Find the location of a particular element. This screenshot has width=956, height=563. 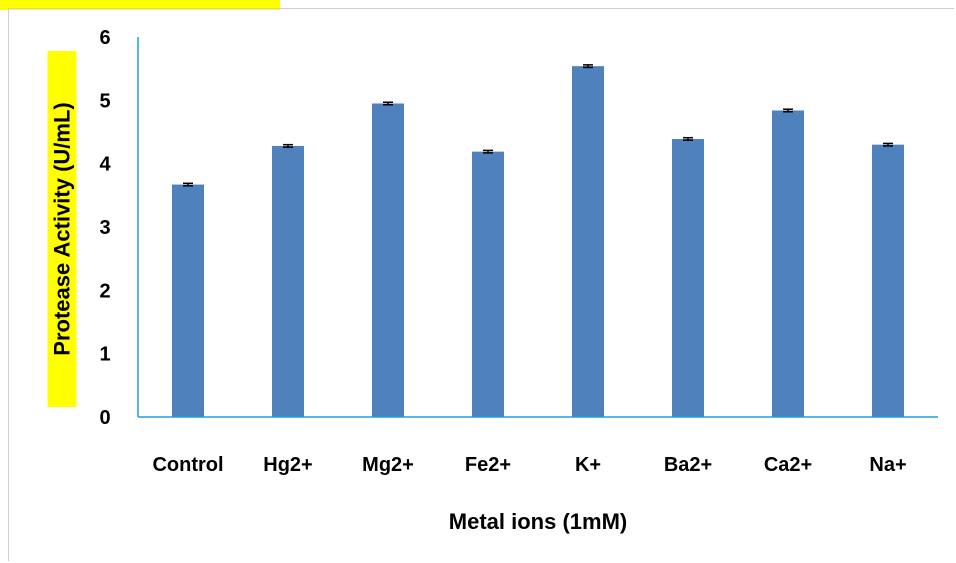

category-label: Na+ is located at coordinates (887, 465).